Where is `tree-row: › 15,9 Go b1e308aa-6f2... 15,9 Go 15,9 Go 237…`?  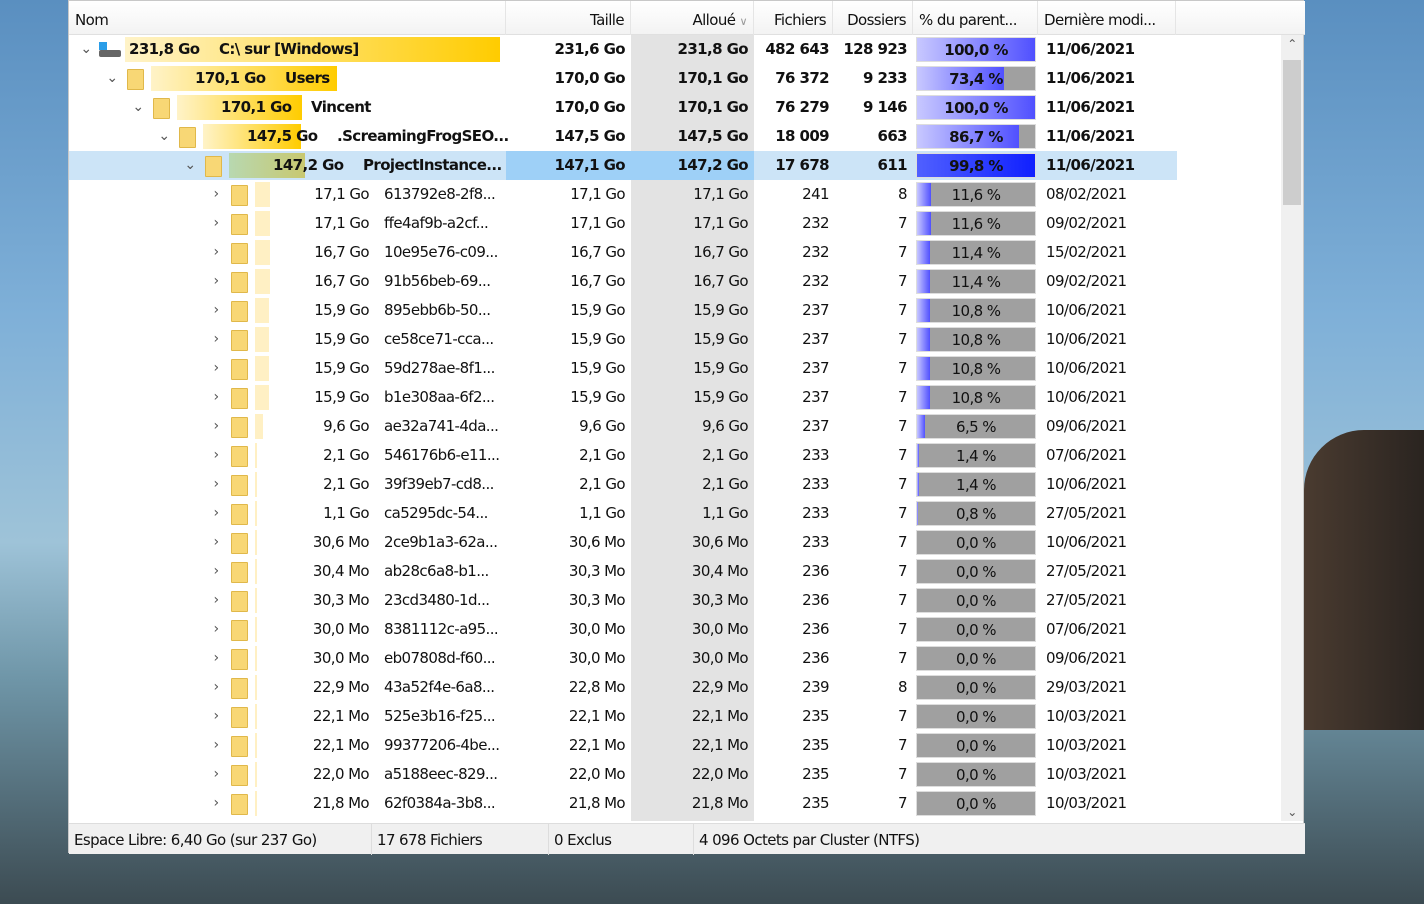
tree-row: › 15,9 Go b1e308aa-6f2... 15,9 Go 15,9 Go 237… is located at coordinates (623, 397).